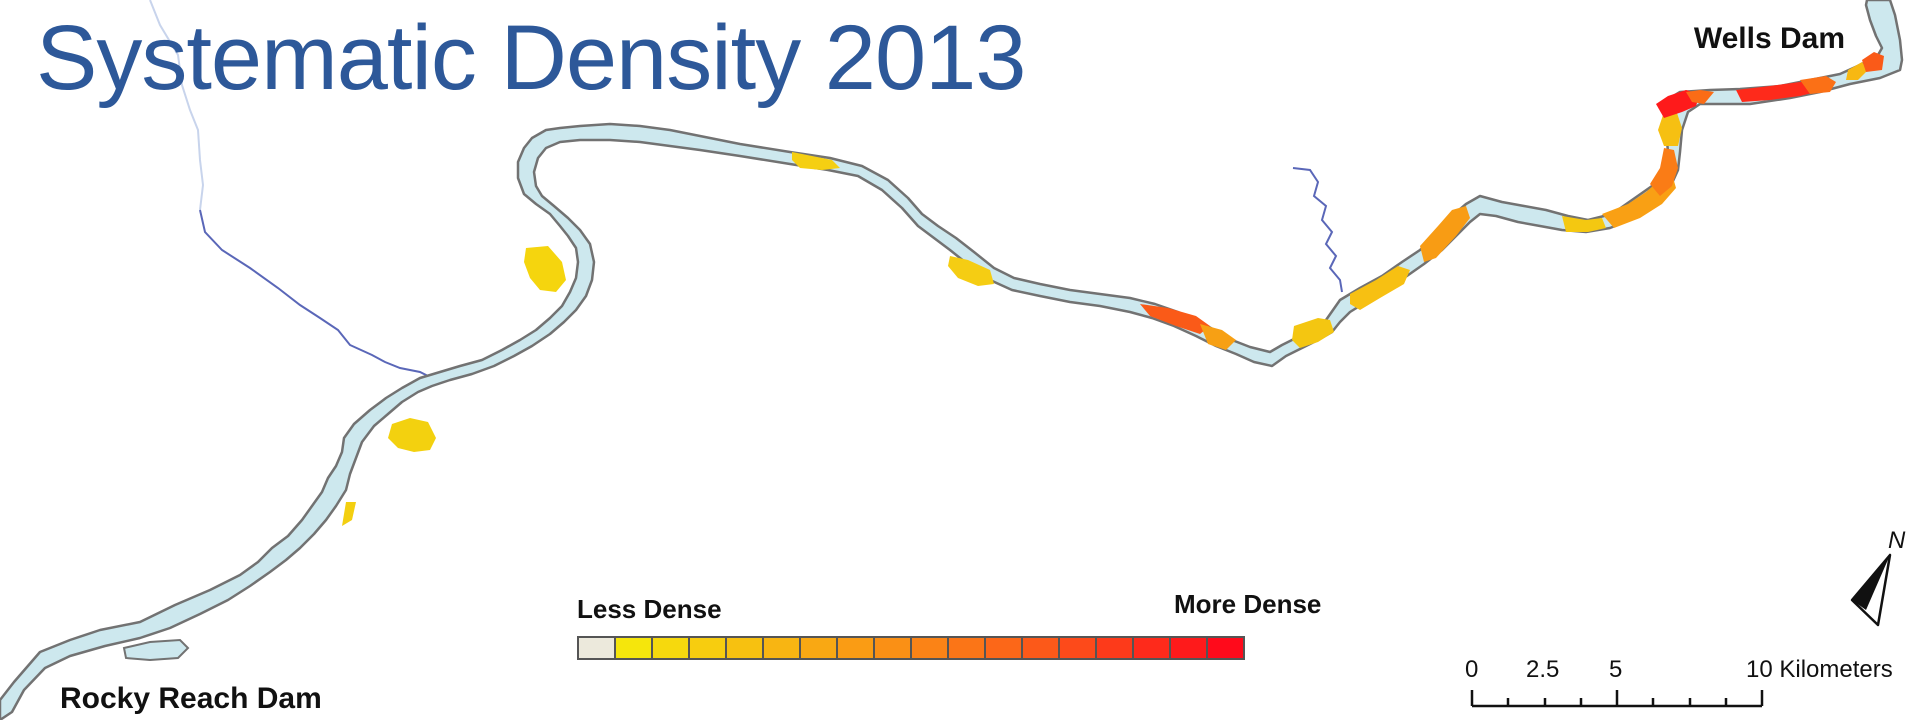 Image resolution: width=1915 pixels, height=720 pixels. Describe the element at coordinates (156, 650) in the screenshot. I see `river-island` at that location.